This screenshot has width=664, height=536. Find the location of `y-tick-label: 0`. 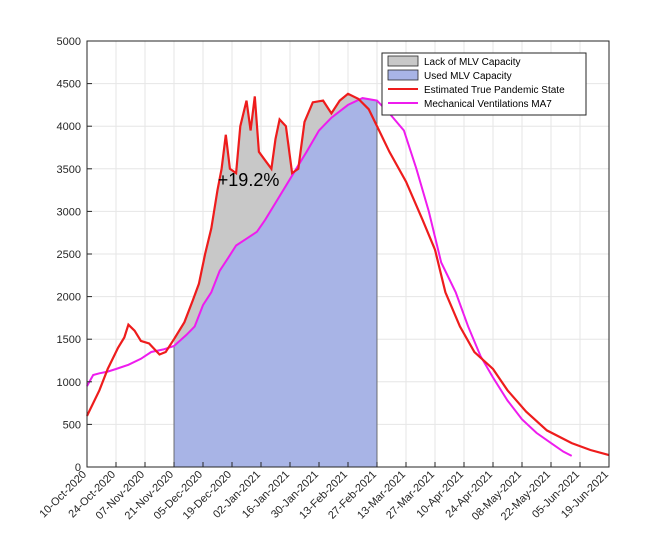

y-tick-label: 0 is located at coordinates (78, 468).